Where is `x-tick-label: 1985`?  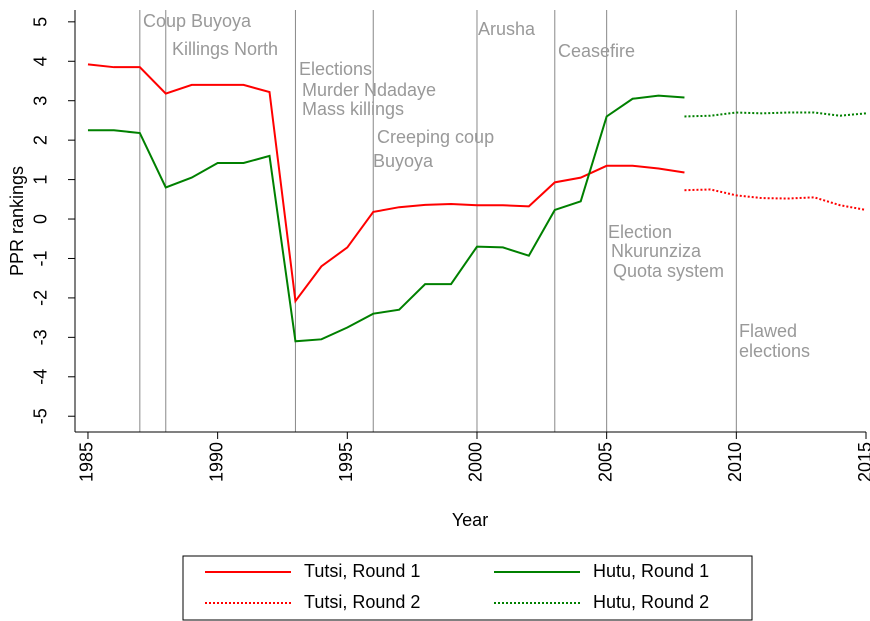 x-tick-label: 1985 is located at coordinates (87, 462).